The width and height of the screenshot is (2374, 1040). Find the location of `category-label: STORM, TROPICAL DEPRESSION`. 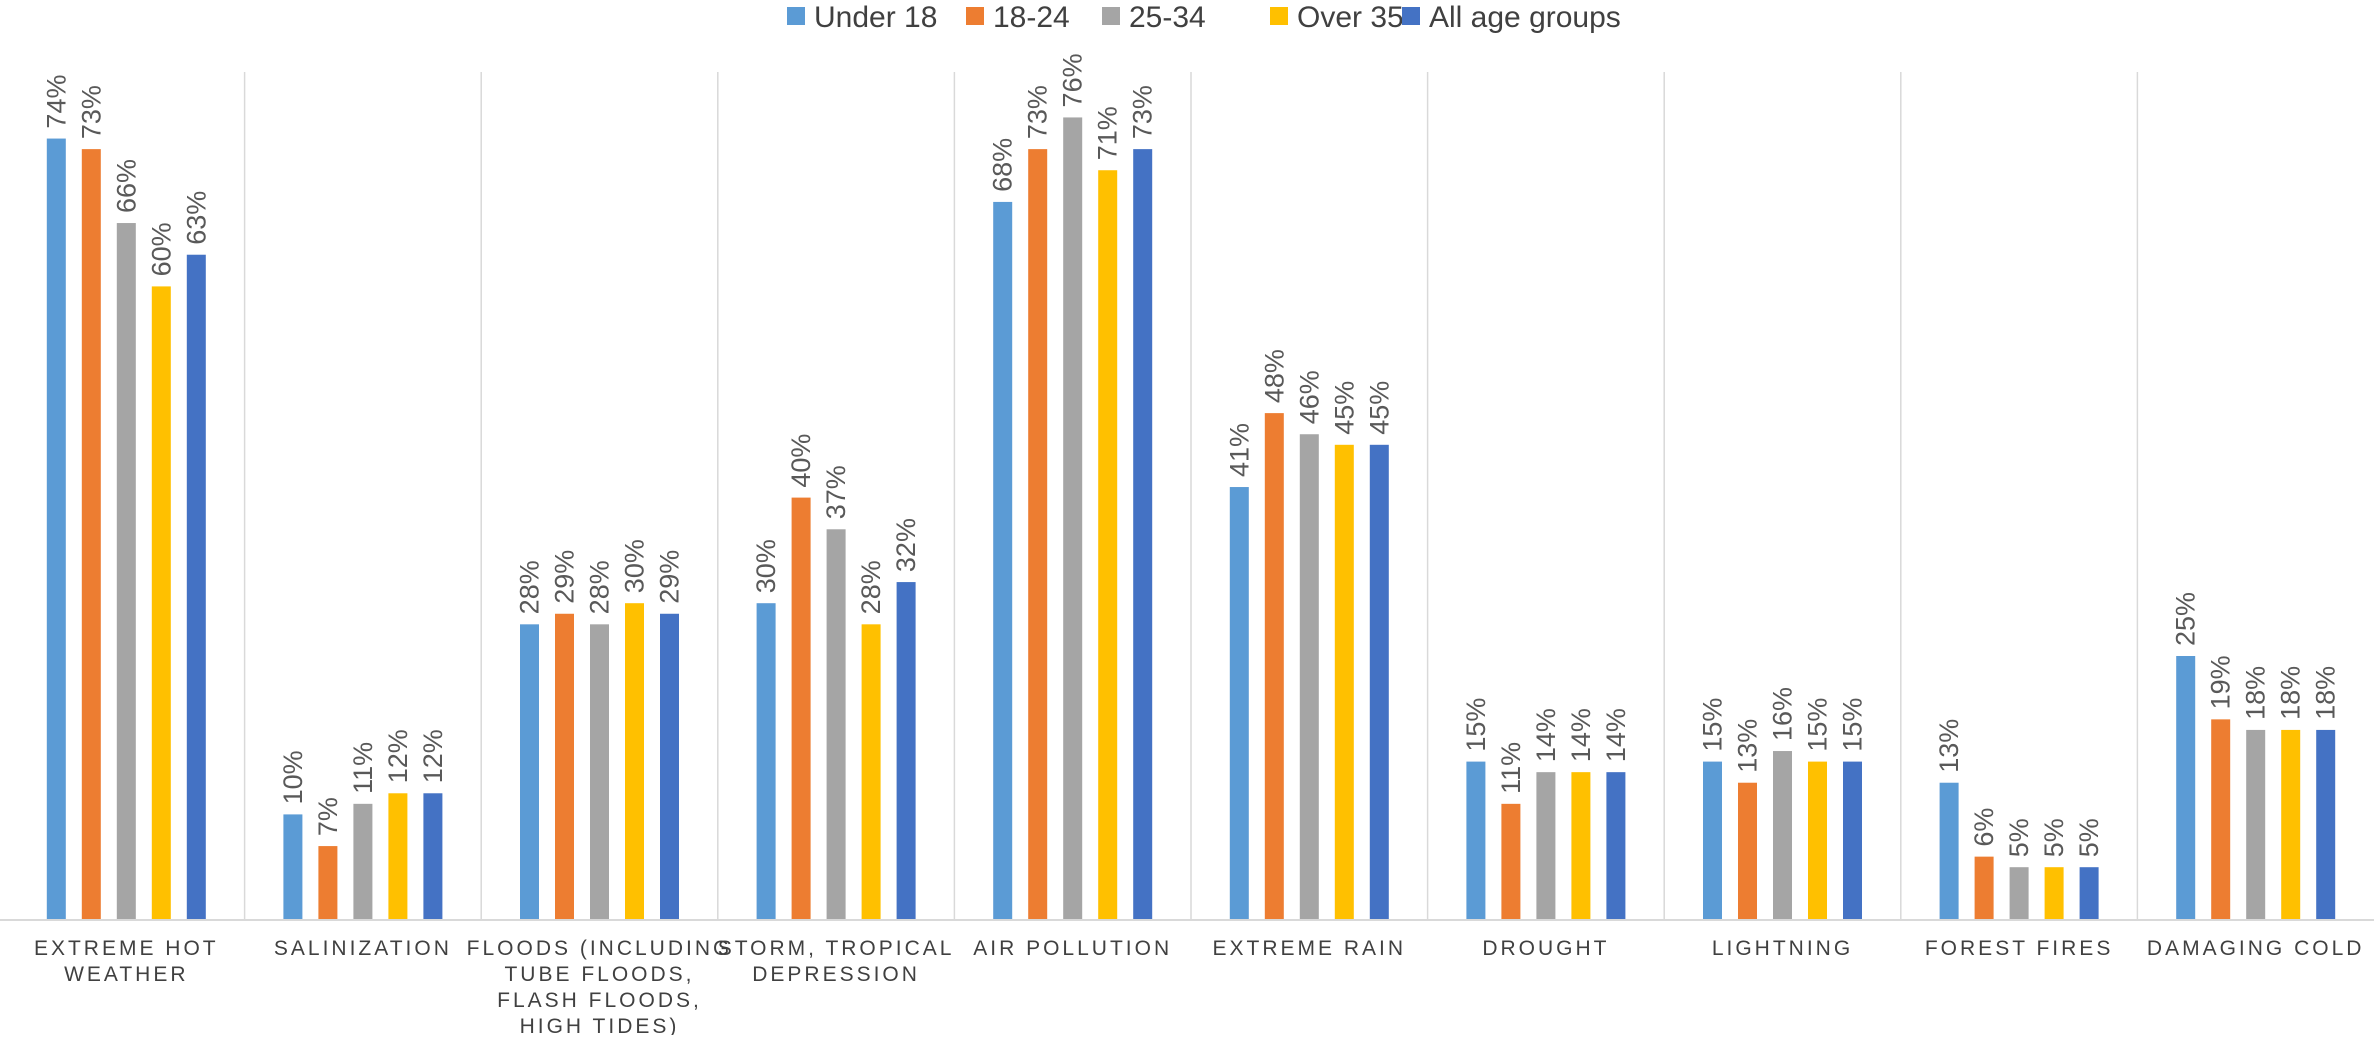

category-label: STORM, TROPICAL DEPRESSION is located at coordinates (836, 961).